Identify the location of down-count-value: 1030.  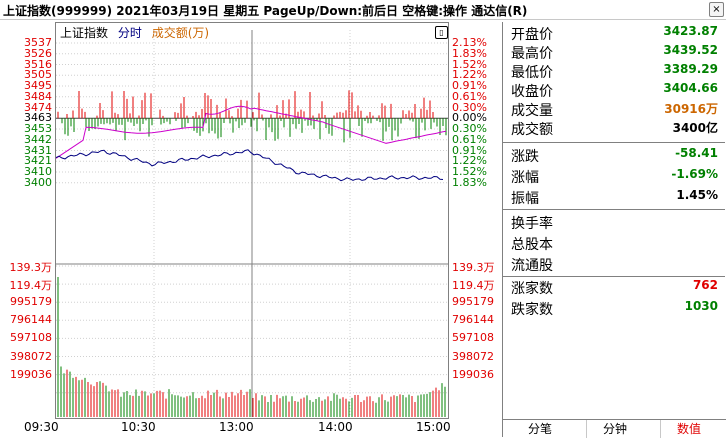
(701, 306).